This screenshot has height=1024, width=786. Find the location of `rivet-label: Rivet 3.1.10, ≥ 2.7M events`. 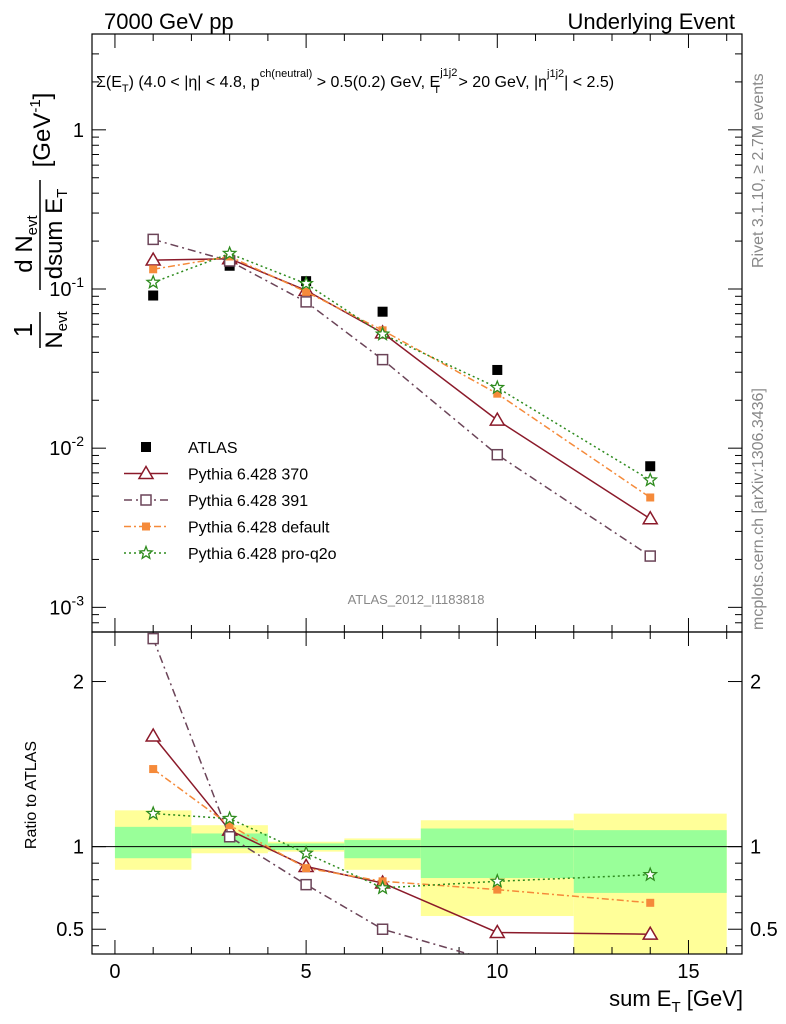

rivet-label: Rivet 3.1.10, ≥ 2.7M events is located at coordinates (758, 170).